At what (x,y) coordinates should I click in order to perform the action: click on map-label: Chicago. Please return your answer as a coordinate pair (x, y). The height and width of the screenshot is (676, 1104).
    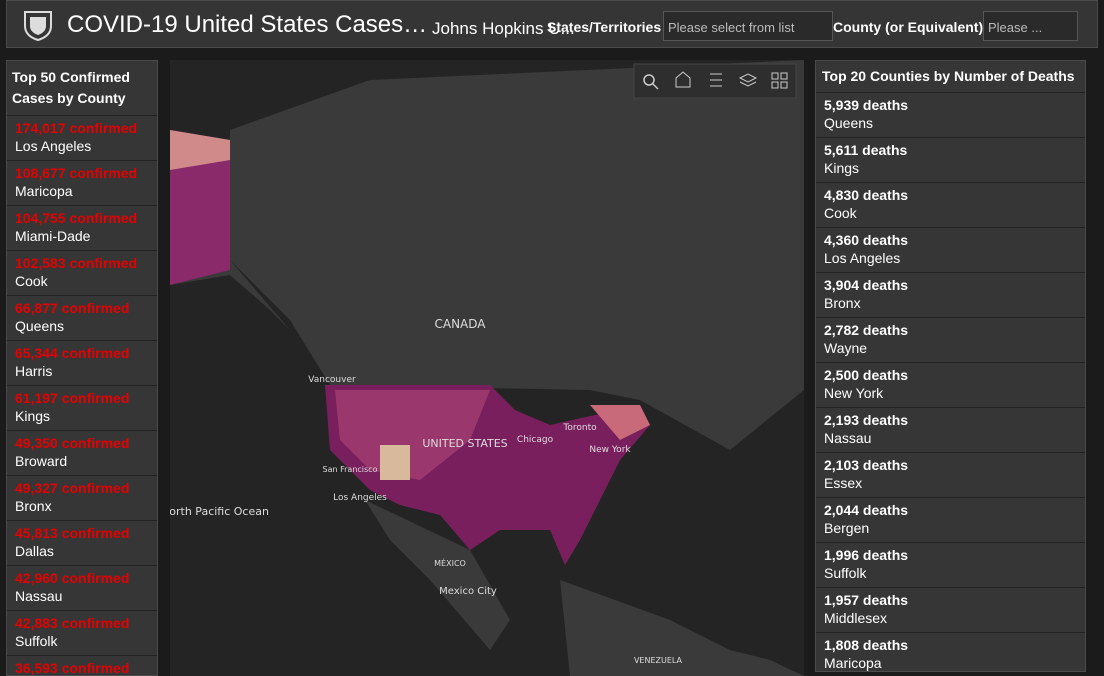
    Looking at the image, I should click on (535, 440).